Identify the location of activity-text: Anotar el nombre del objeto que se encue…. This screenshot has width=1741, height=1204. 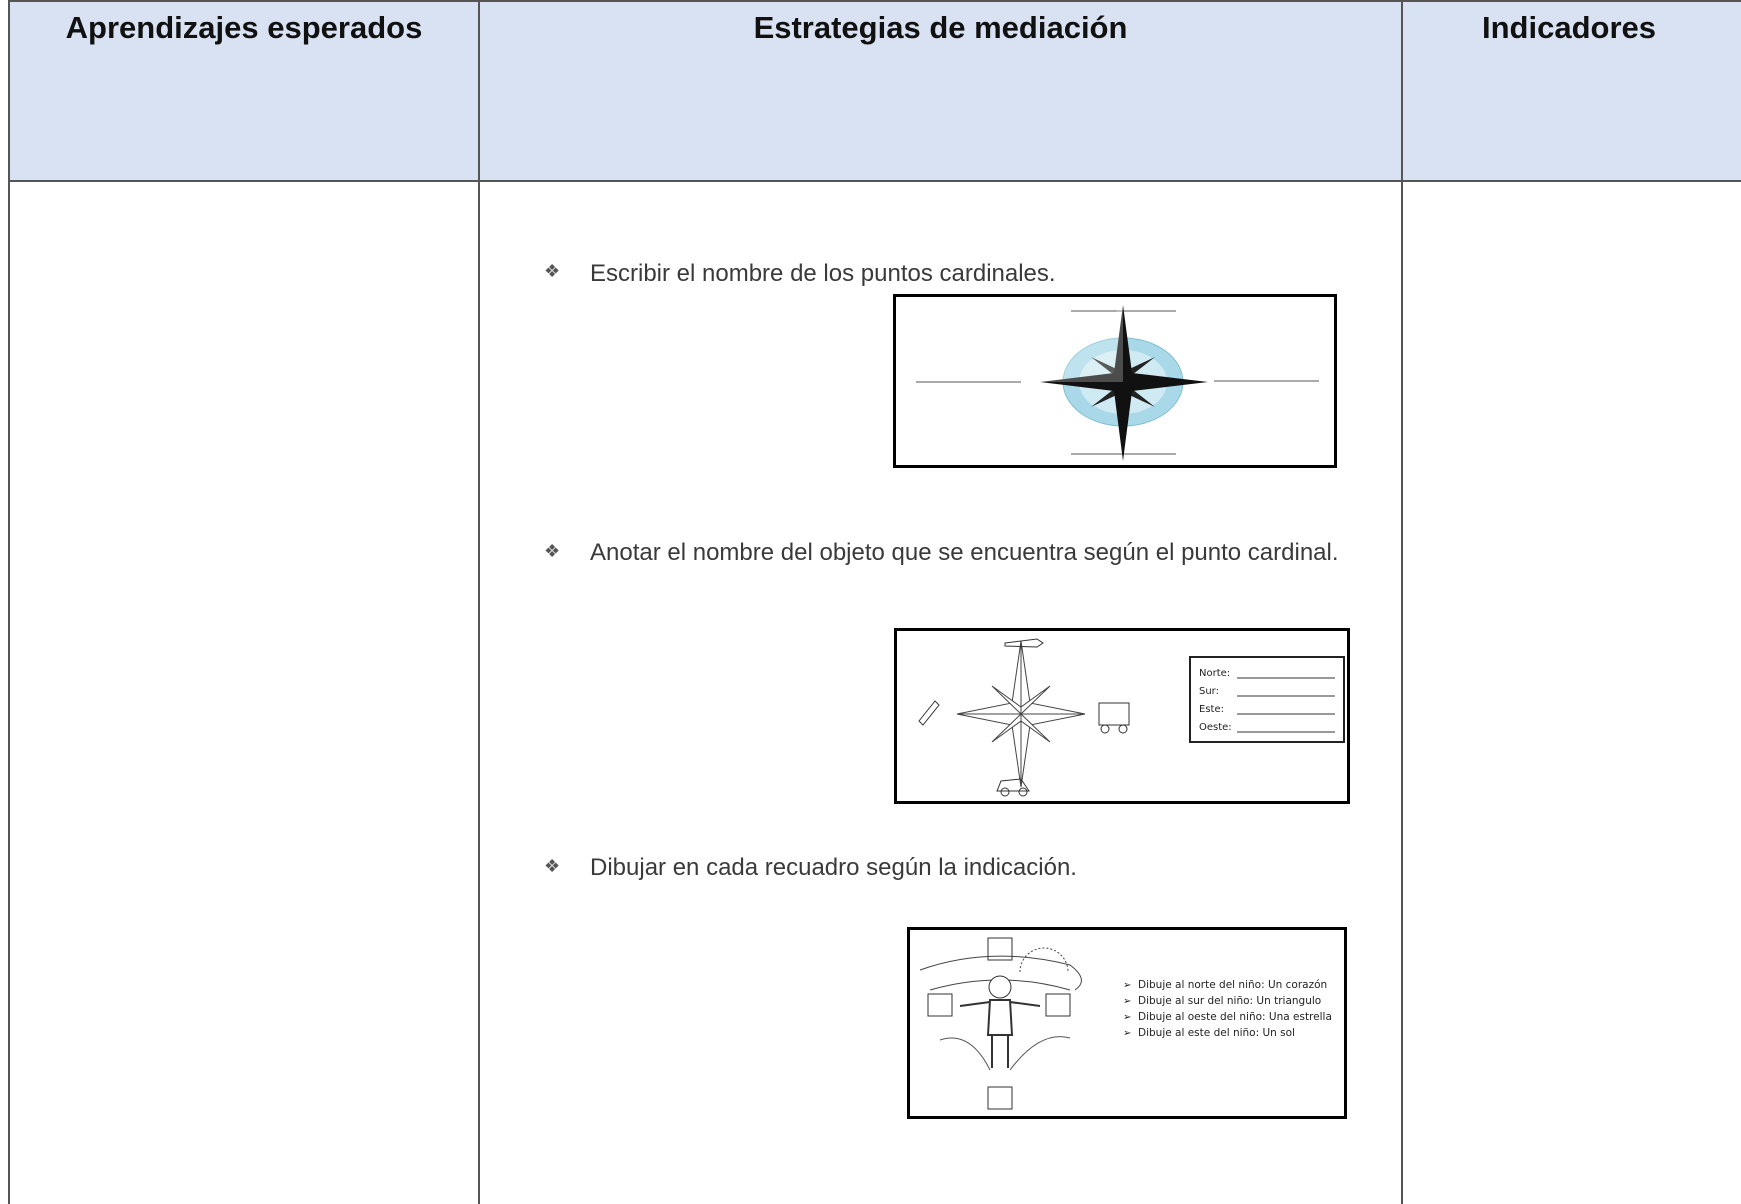
(964, 552).